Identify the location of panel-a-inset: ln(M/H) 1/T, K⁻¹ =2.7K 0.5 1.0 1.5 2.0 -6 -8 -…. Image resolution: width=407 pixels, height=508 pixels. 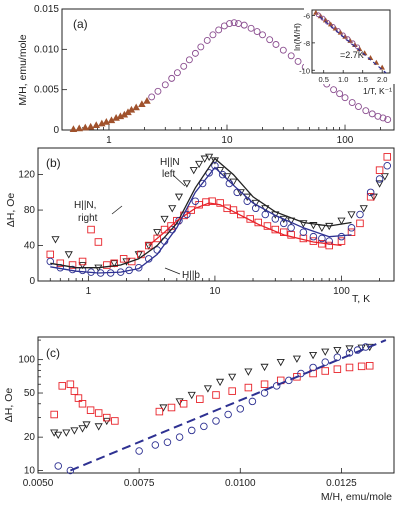
(348, 50).